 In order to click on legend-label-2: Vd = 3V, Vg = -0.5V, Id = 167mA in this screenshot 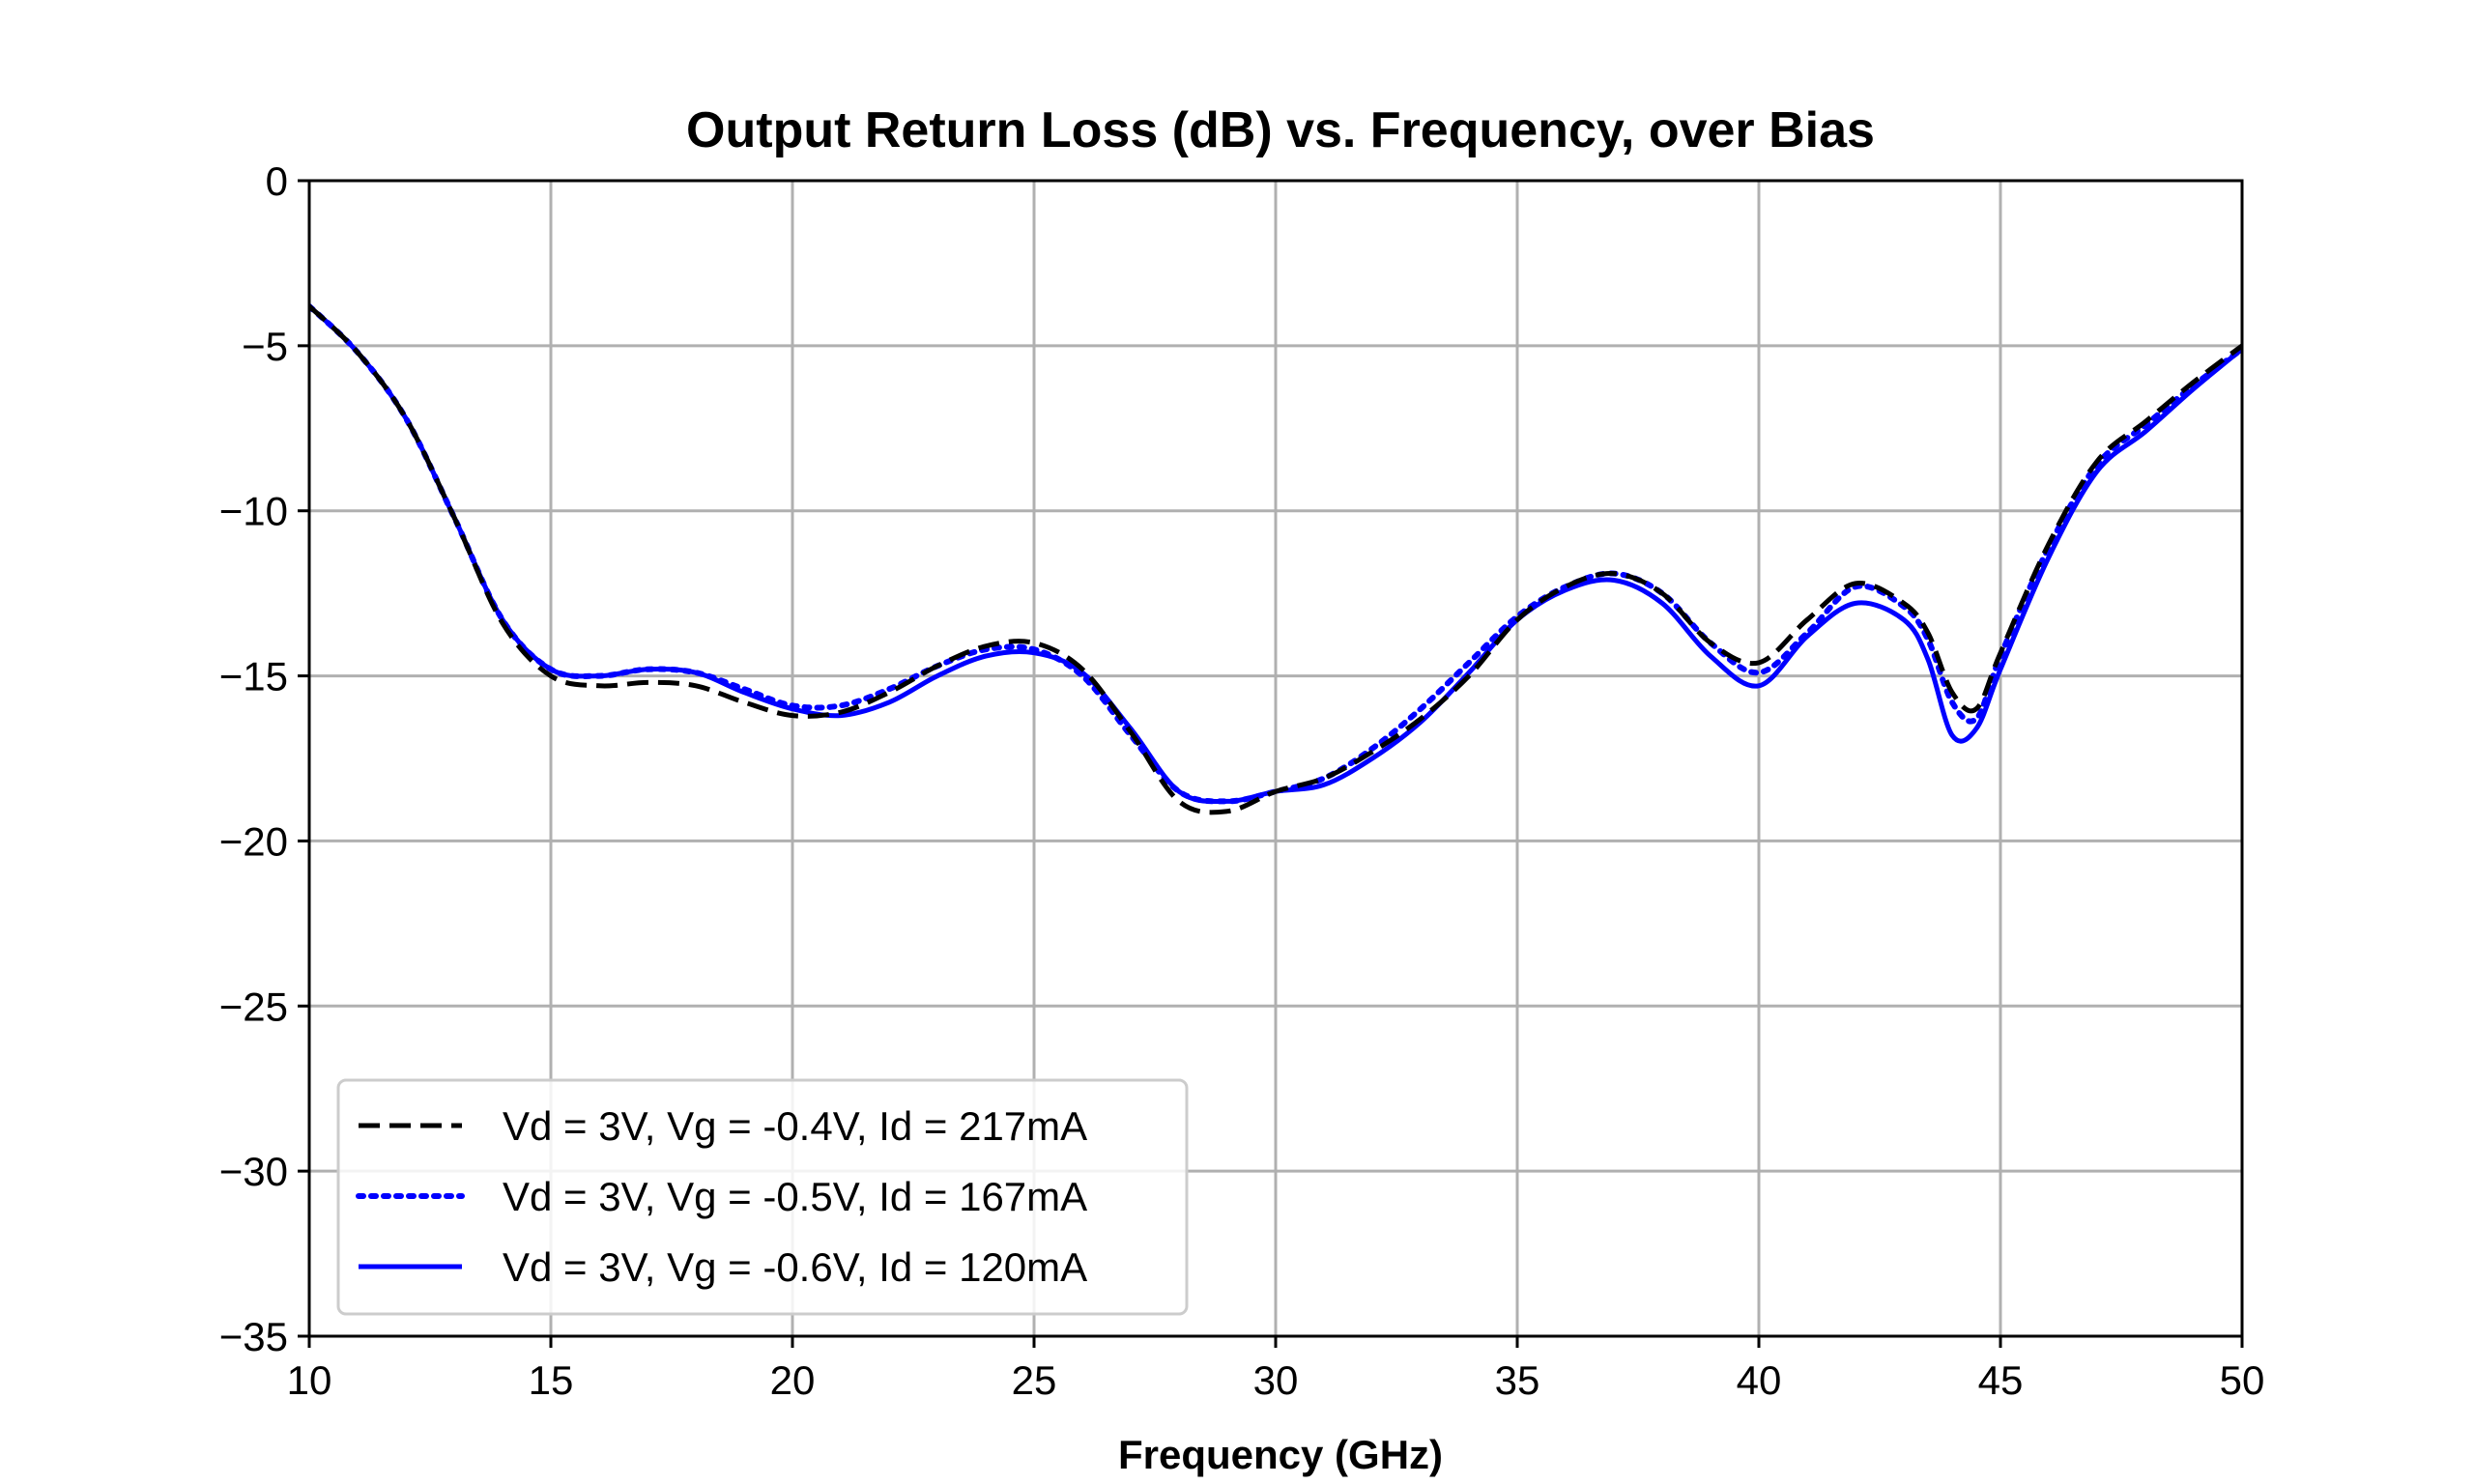, I will do `click(795, 1197)`.